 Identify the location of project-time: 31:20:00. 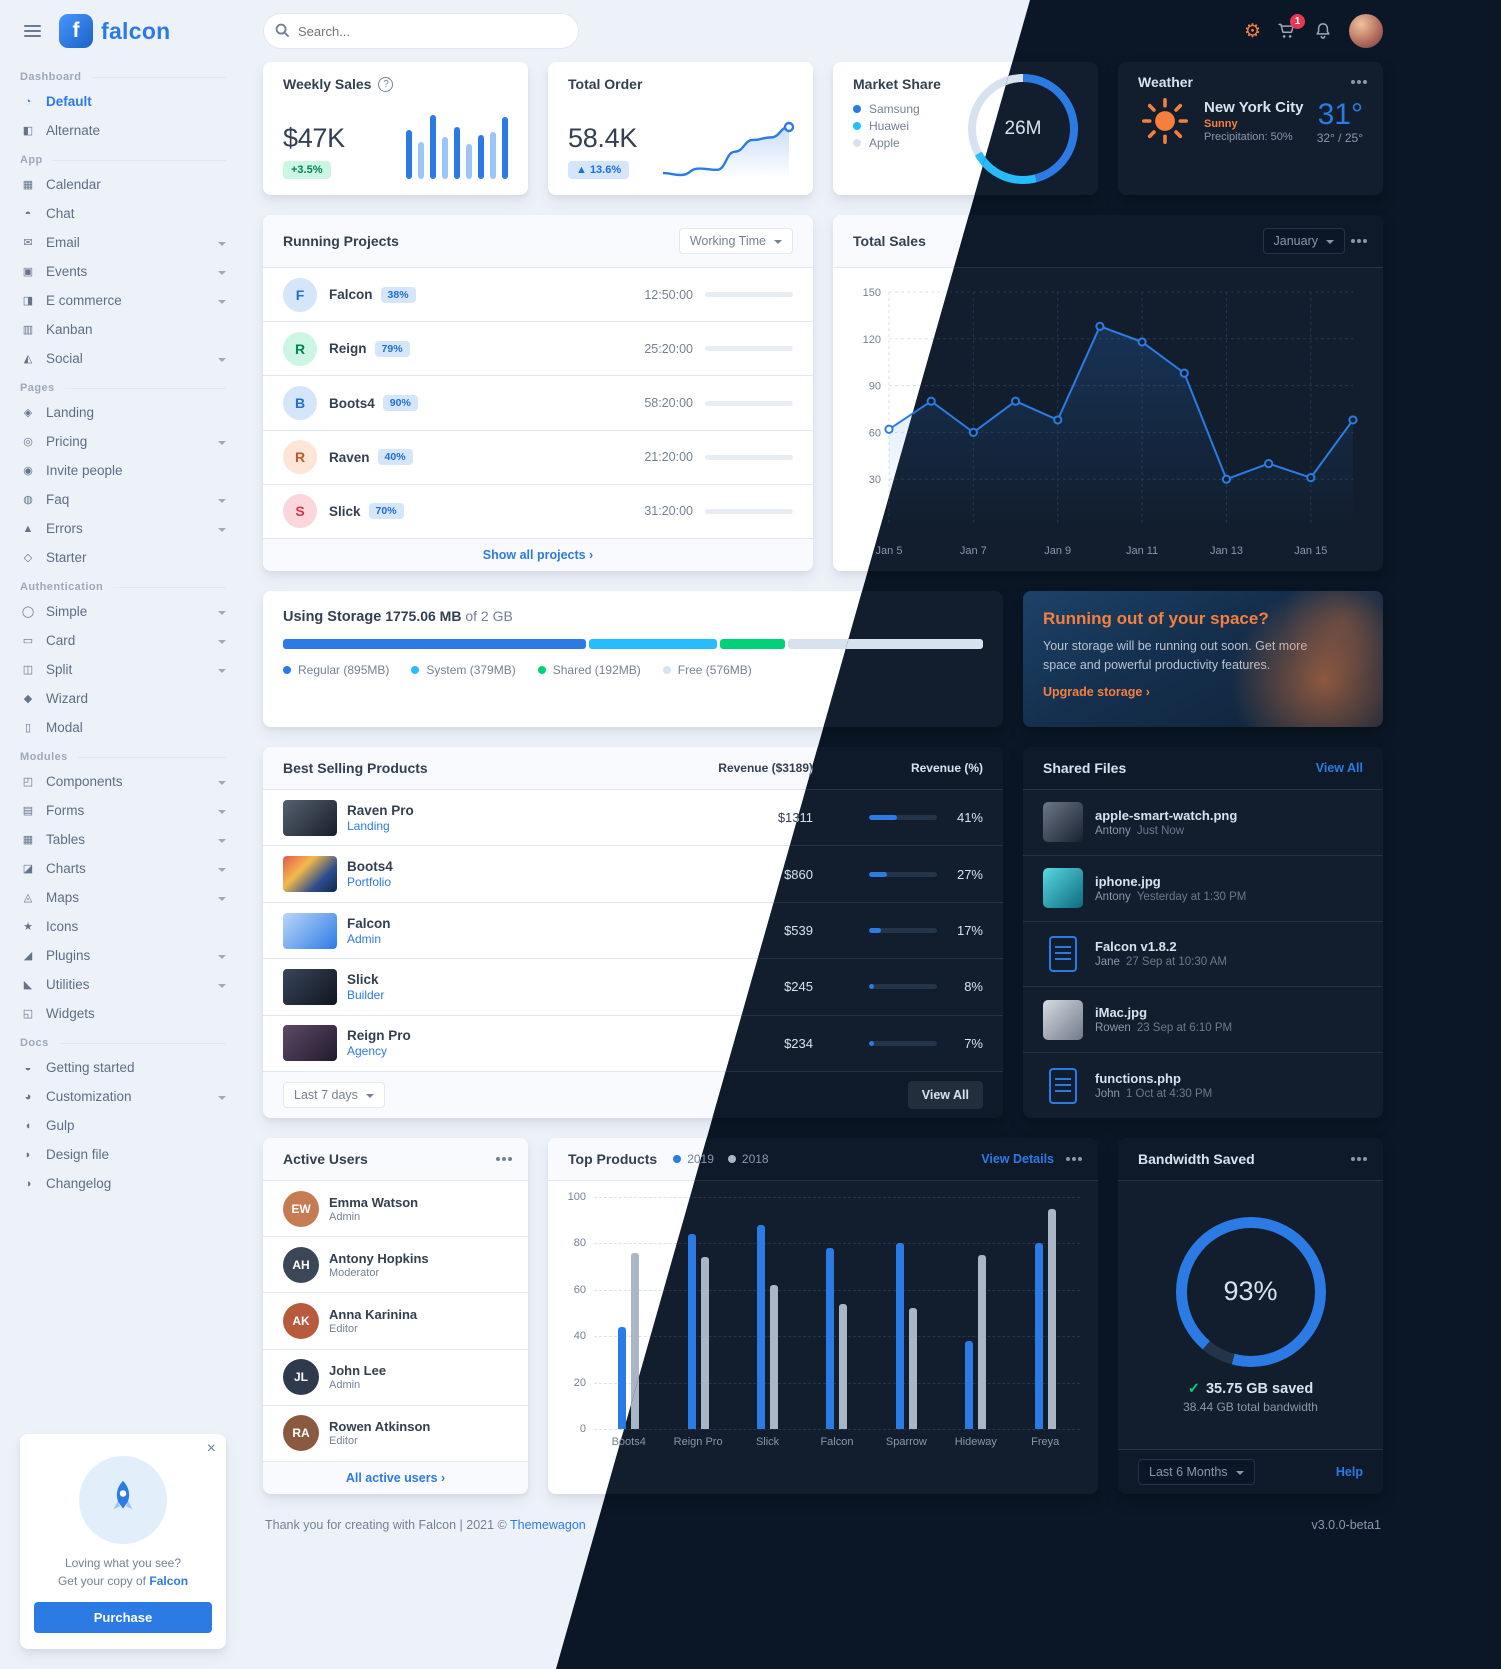
(668, 511).